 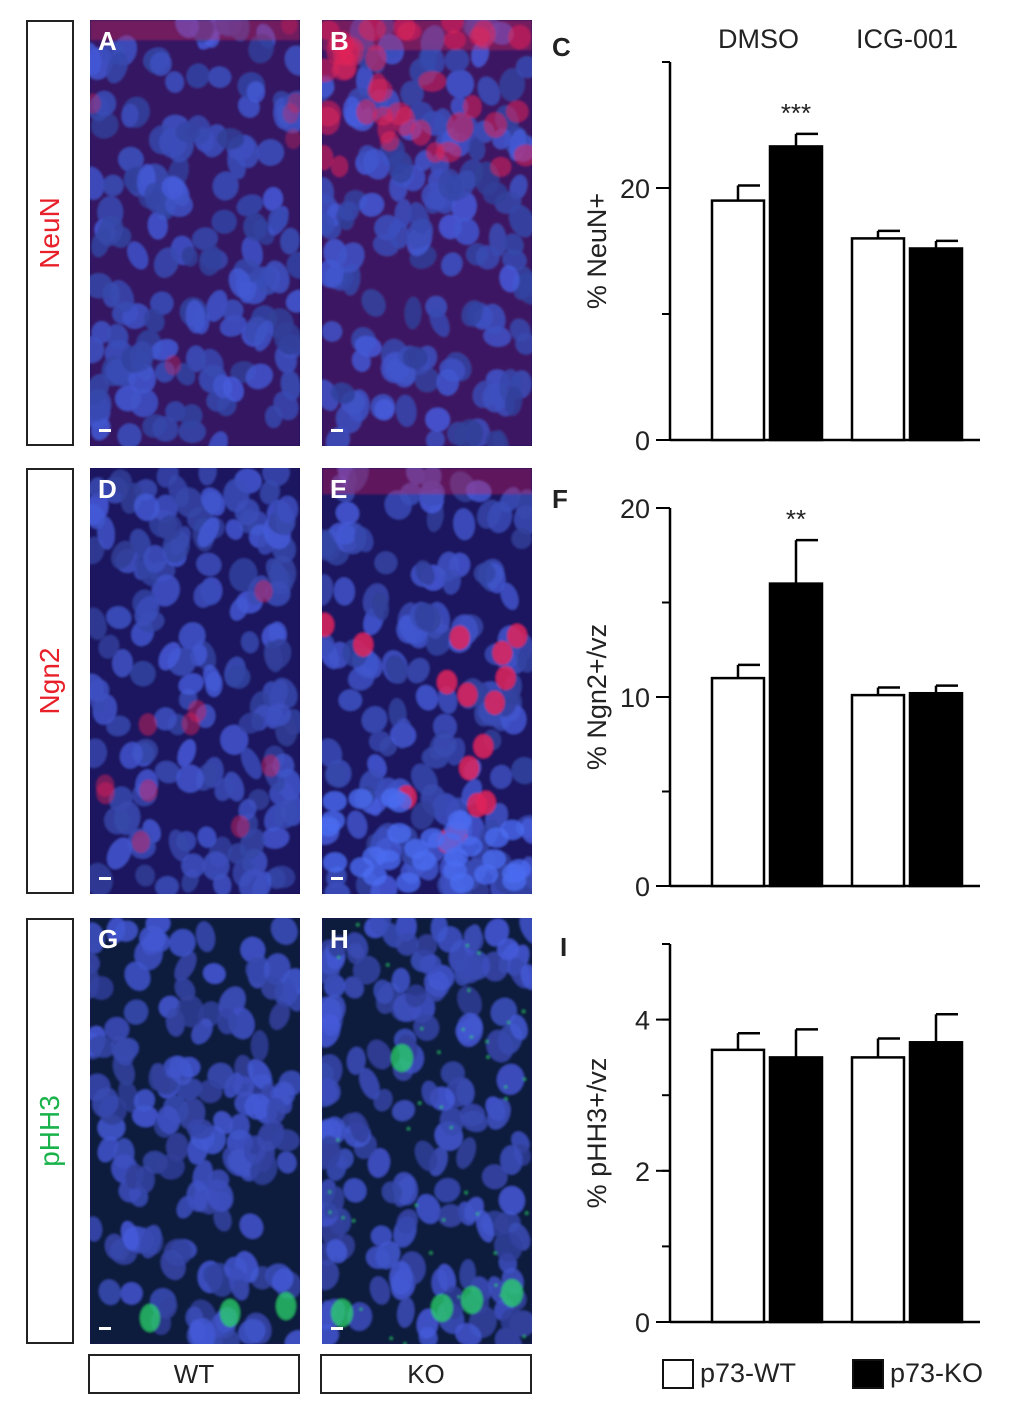 What do you see at coordinates (642, 1021) in the screenshot?
I see `y-tick-label: 4` at bounding box center [642, 1021].